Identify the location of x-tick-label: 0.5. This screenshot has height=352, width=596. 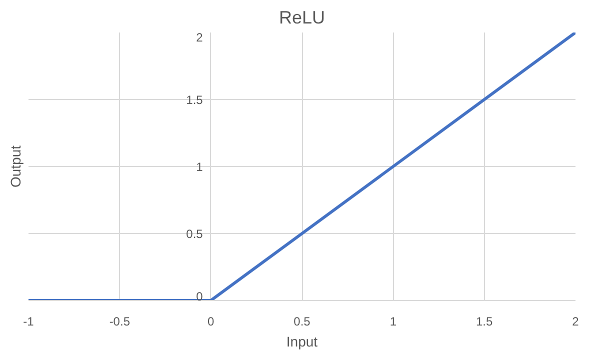
(302, 321).